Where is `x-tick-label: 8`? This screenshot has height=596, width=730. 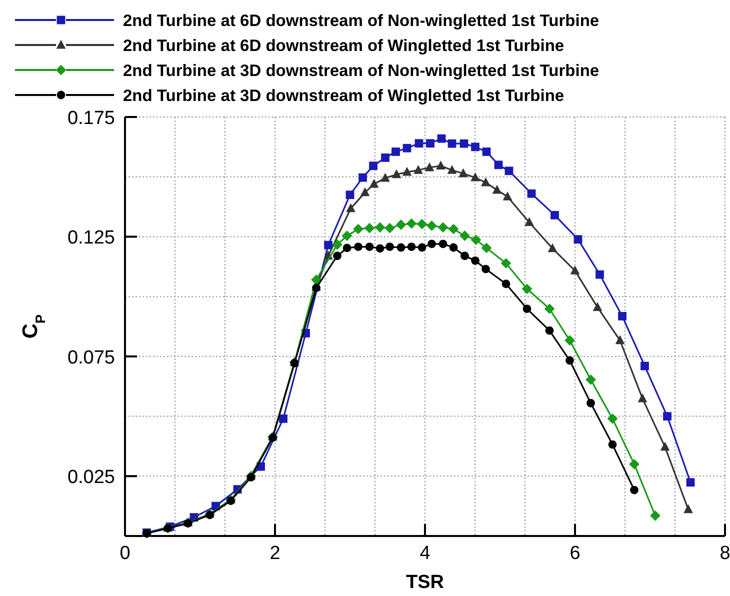 x-tick-label: 8 is located at coordinates (725, 553).